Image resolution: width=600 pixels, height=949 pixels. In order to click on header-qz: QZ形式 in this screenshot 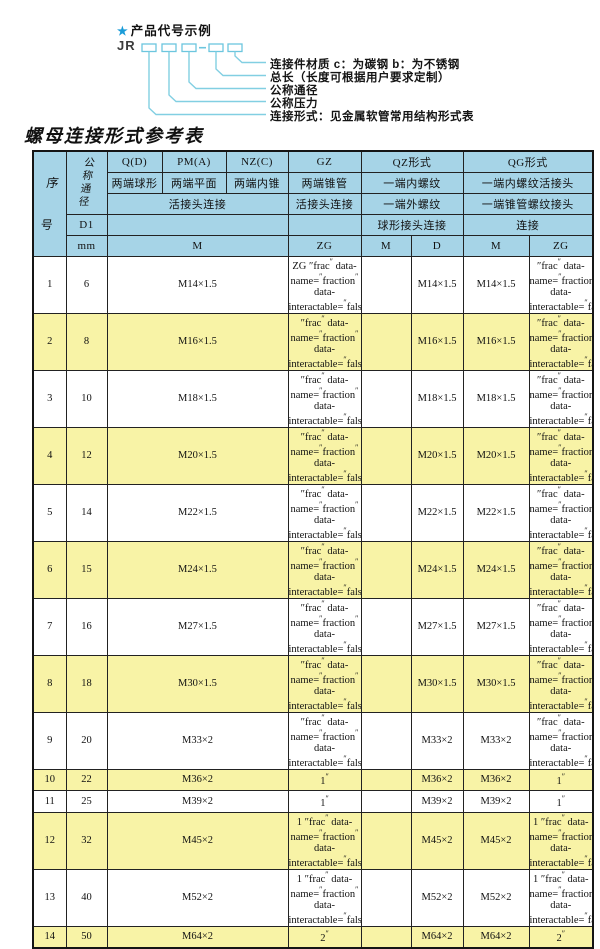, I will do `click(412, 161)`.